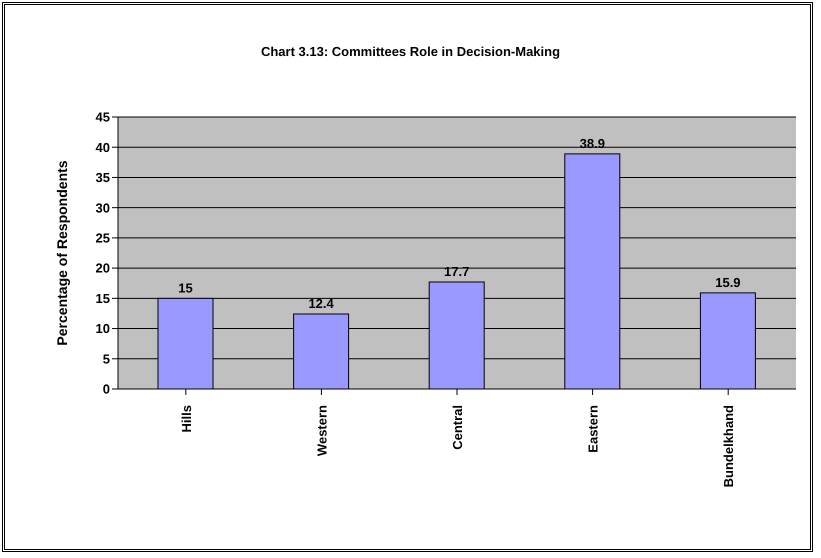 This screenshot has height=558, width=821. What do you see at coordinates (186, 418) in the screenshot?
I see `x-tick-label: Hills` at bounding box center [186, 418].